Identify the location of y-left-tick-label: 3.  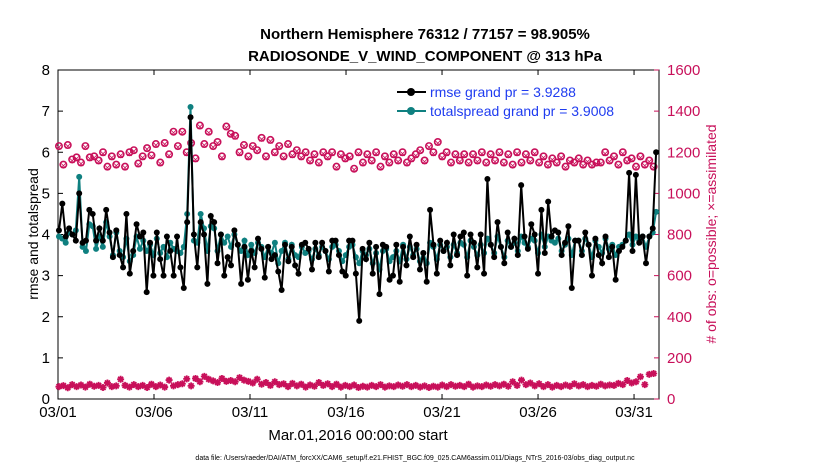
(46, 276).